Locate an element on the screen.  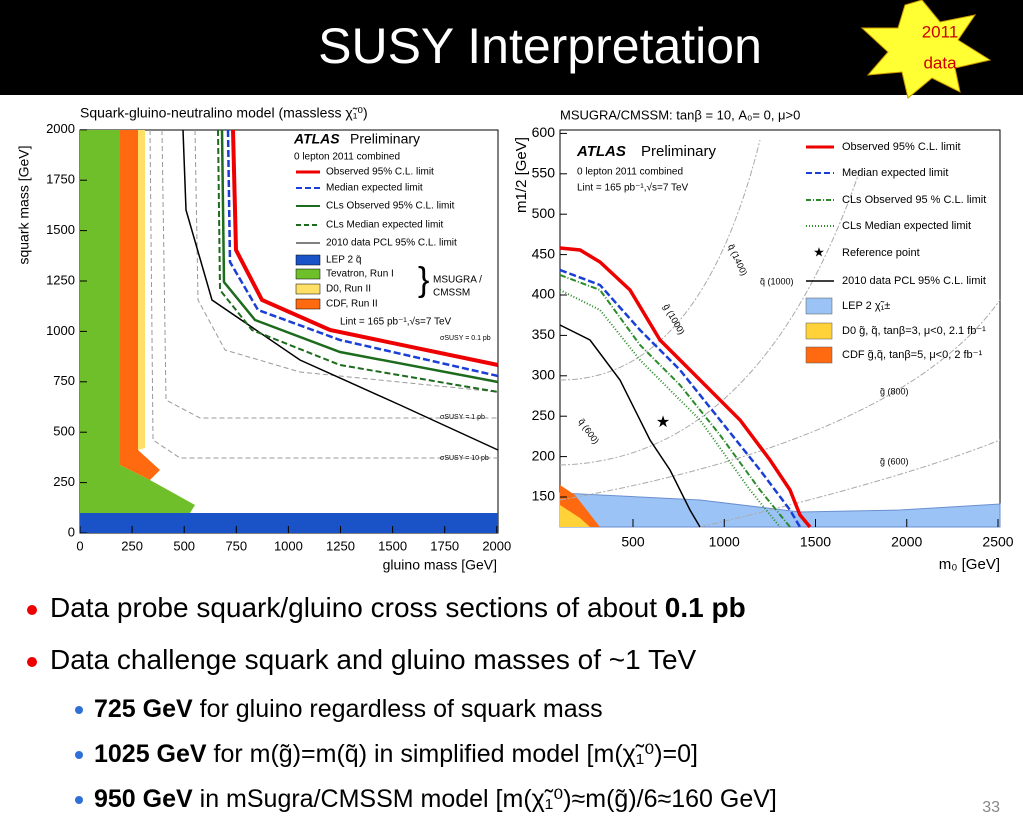
legend-label: LEP 2 χ̃₁± is located at coordinates (866, 306).